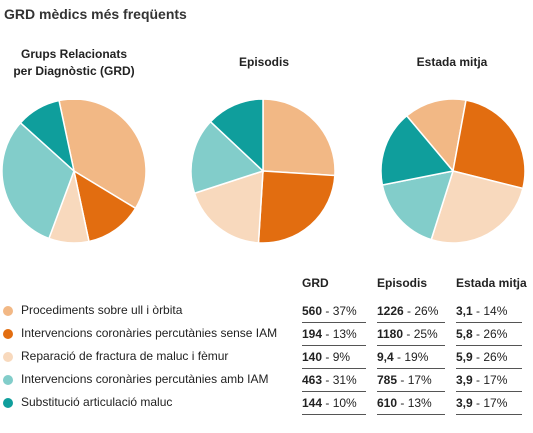 This screenshot has height=433, width=533. I want to click on cell-grd: 560 - 37%, so click(334, 311).